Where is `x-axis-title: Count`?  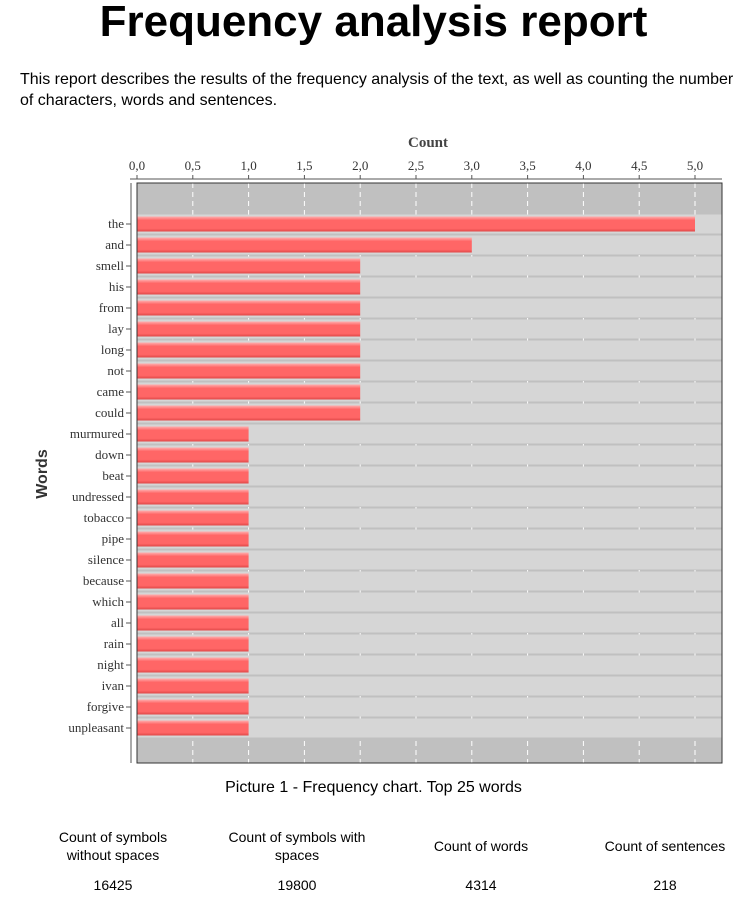
x-axis-title: Count is located at coordinates (428, 143).